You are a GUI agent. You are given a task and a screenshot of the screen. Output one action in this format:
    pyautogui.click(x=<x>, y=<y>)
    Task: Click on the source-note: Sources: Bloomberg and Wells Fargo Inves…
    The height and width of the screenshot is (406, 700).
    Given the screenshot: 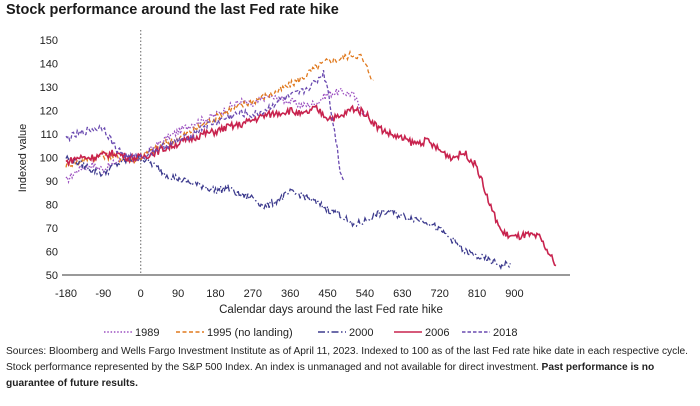 What is the action you would take?
    pyautogui.click(x=350, y=368)
    